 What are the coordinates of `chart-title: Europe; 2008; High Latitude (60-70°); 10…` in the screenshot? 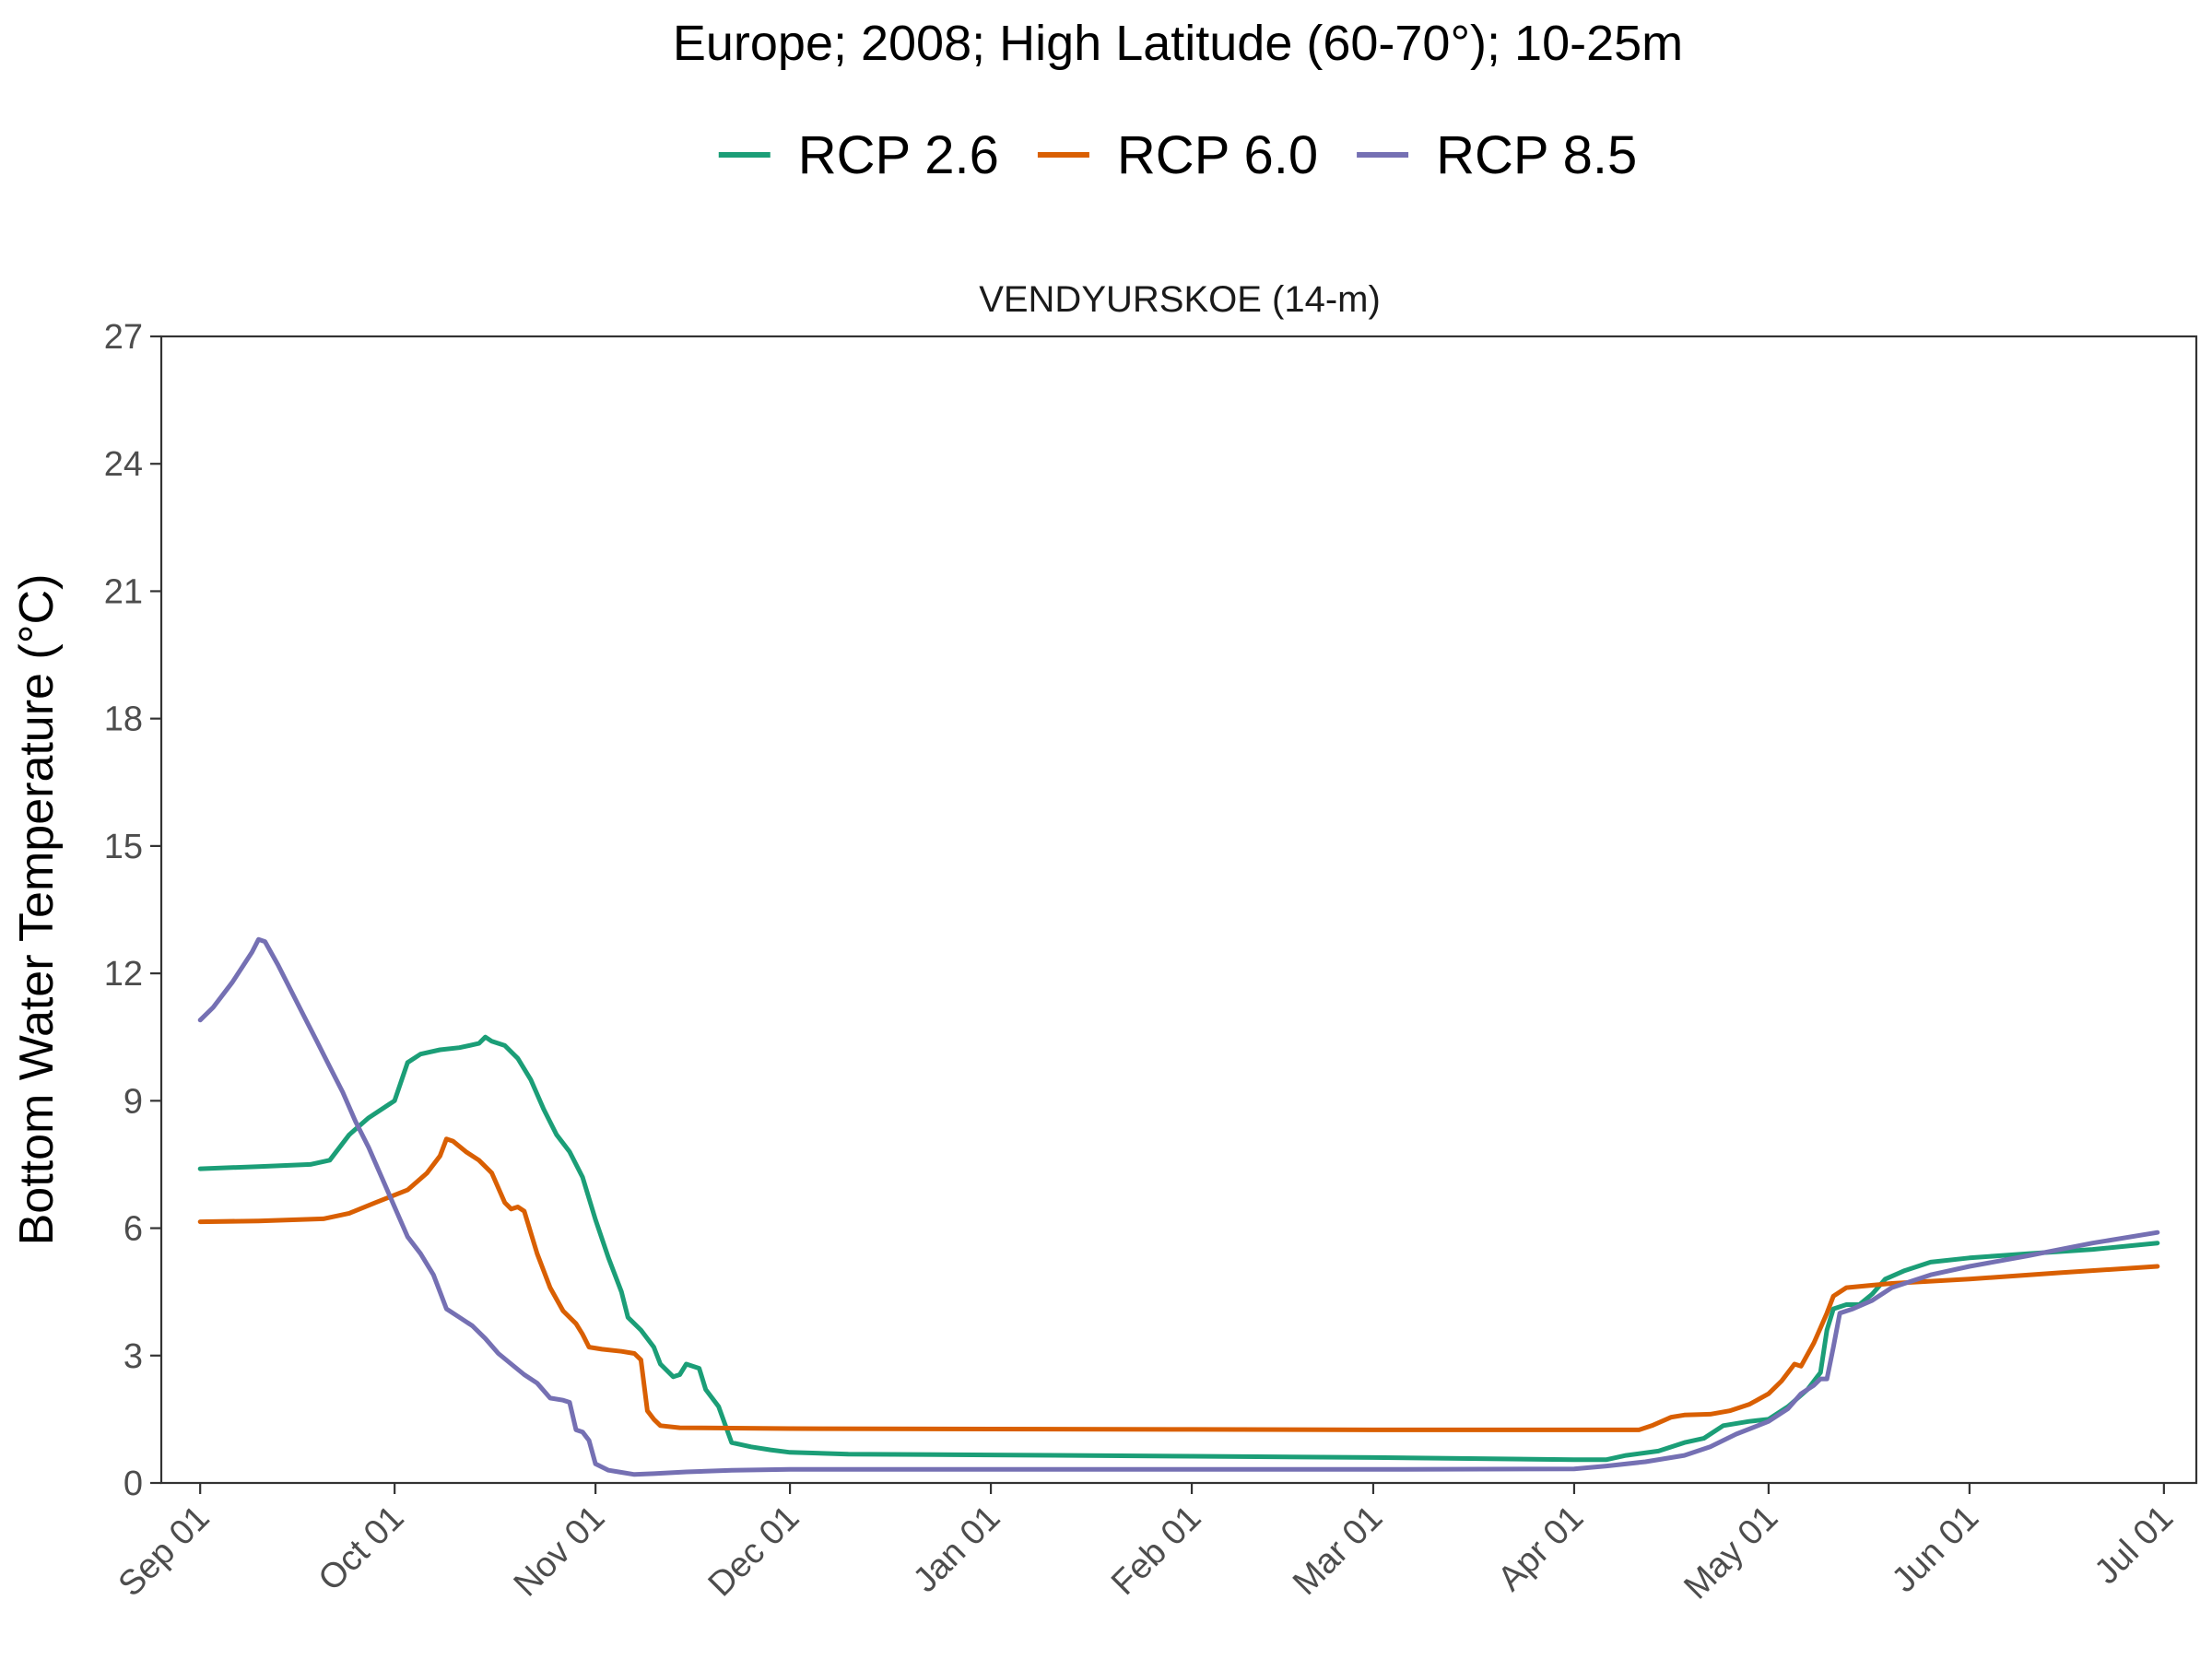 It's located at (1178, 43).